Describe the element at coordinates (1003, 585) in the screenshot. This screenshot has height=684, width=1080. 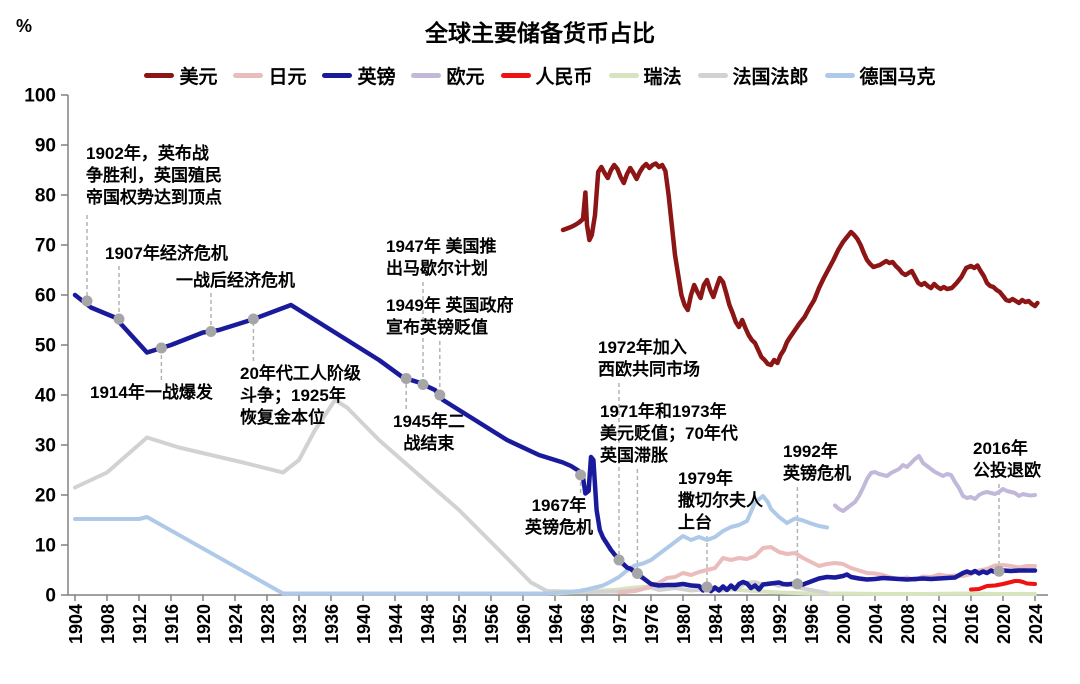
I see `line-rmb` at that location.